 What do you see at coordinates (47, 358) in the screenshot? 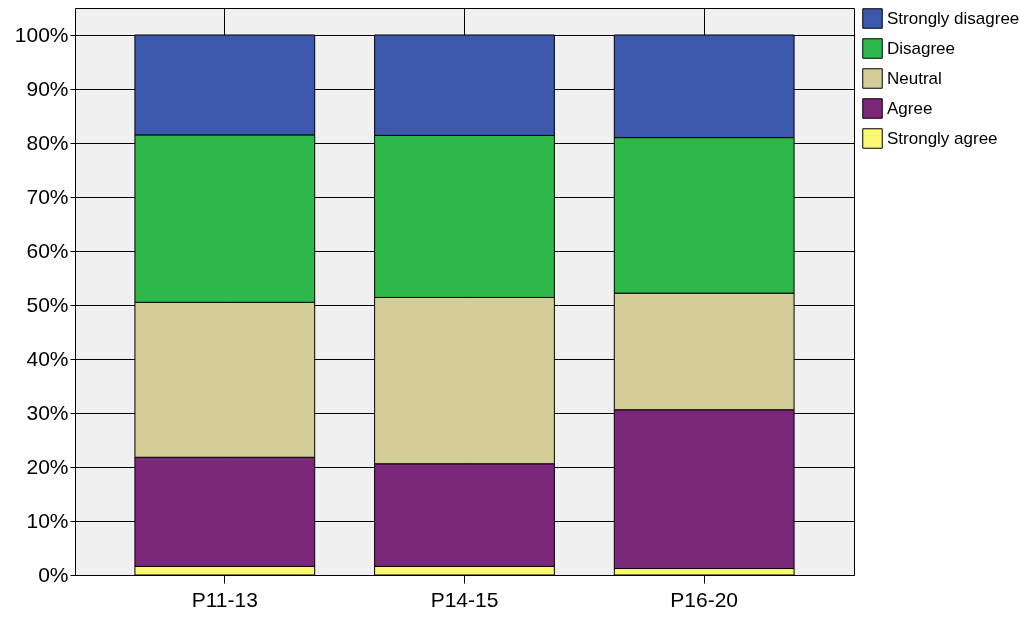
I see `y-tick-label: 40%` at bounding box center [47, 358].